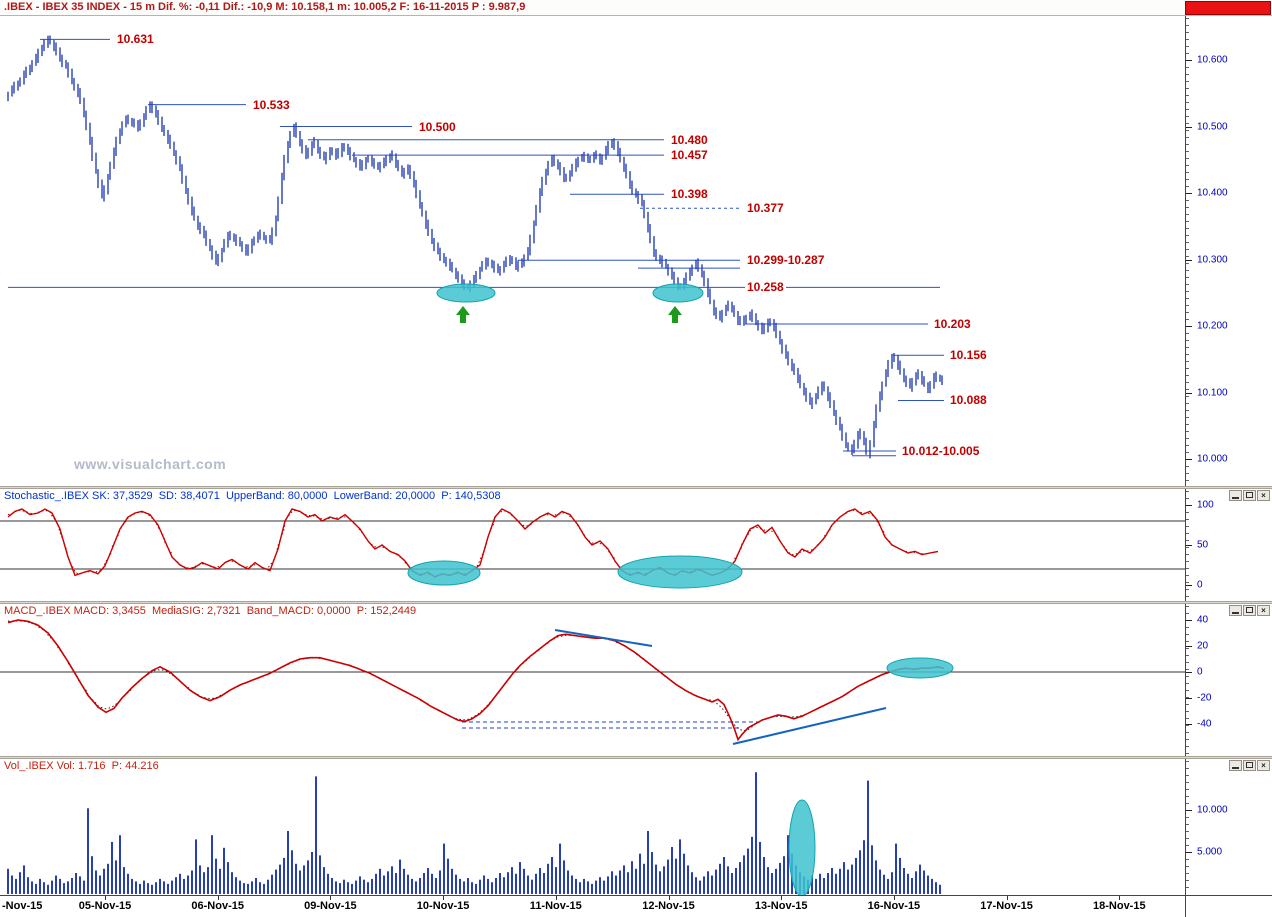 The width and height of the screenshot is (1272, 917). Describe the element at coordinates (1212, 126) in the screenshot. I see `price-axis-label: 10.500` at that location.